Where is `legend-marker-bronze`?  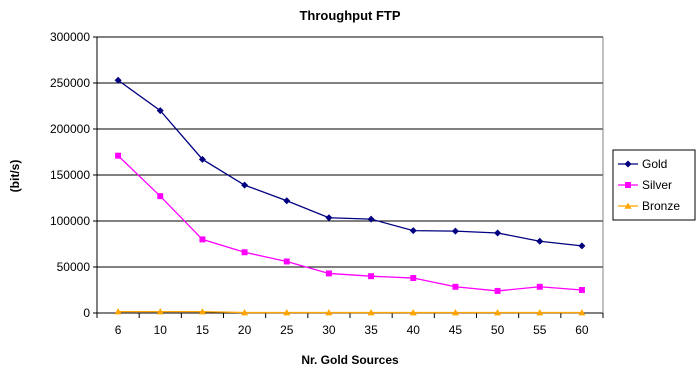 legend-marker-bronze is located at coordinates (628, 205).